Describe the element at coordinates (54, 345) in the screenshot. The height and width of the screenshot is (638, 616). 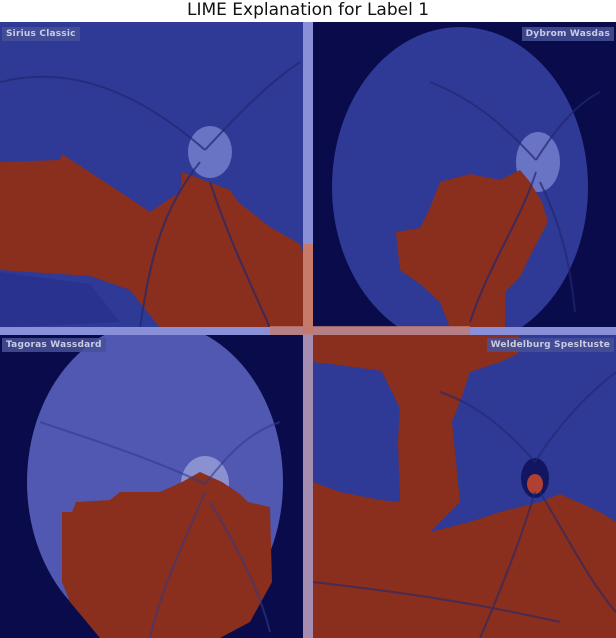
I see `quadrant-label-bottom-left: Tagoras Wassdard` at that location.